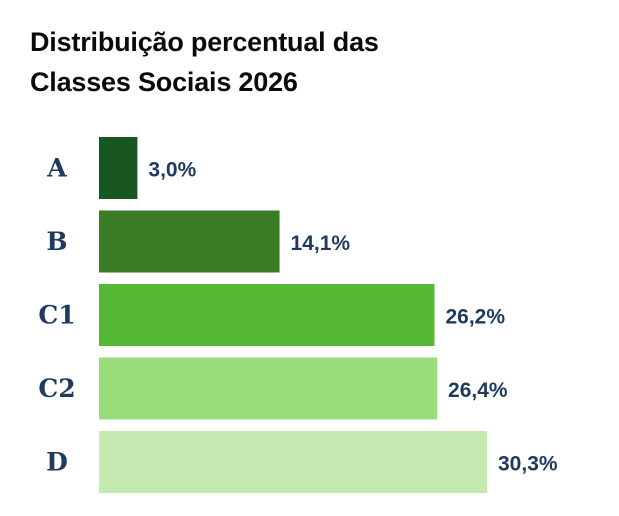 Image resolution: width=619 pixels, height=516 pixels. I want to click on bar-a, so click(118, 168).